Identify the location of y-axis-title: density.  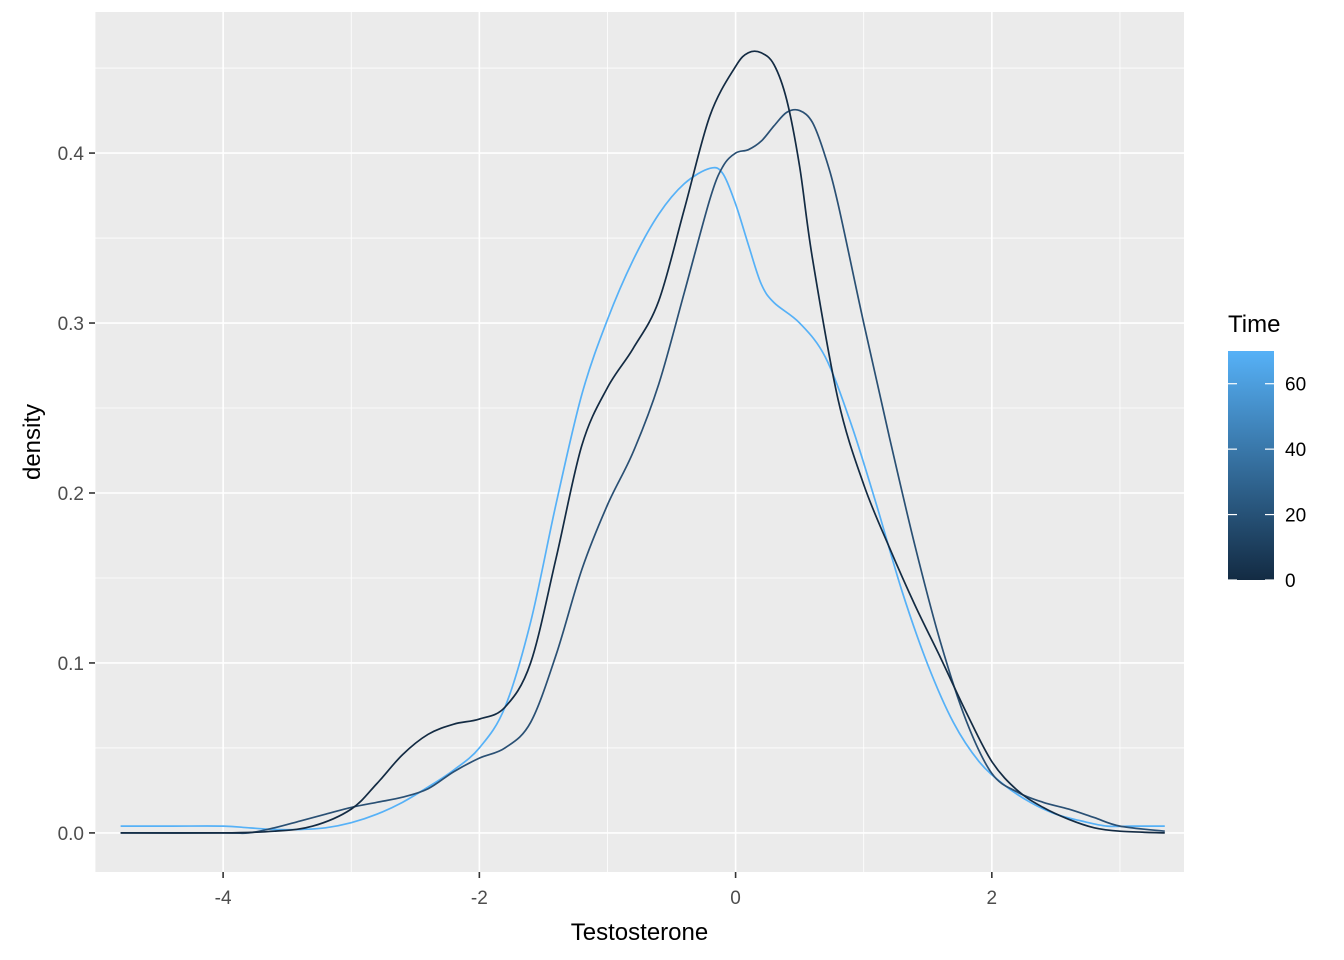
(32, 442).